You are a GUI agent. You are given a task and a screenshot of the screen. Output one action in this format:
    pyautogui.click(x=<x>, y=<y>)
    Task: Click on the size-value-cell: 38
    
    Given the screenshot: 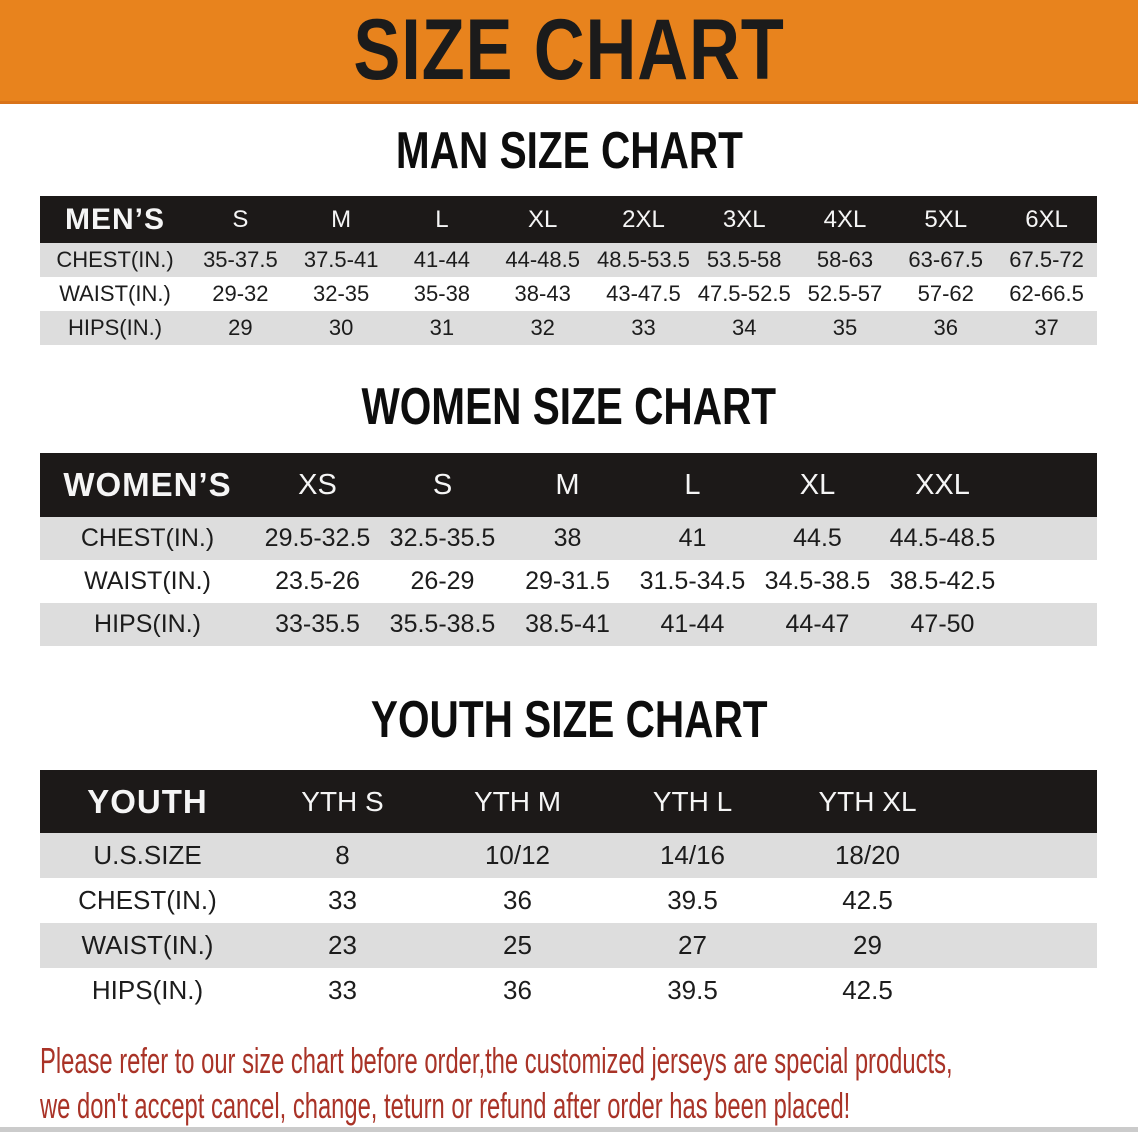 What is the action you would take?
    pyautogui.click(x=567, y=538)
    